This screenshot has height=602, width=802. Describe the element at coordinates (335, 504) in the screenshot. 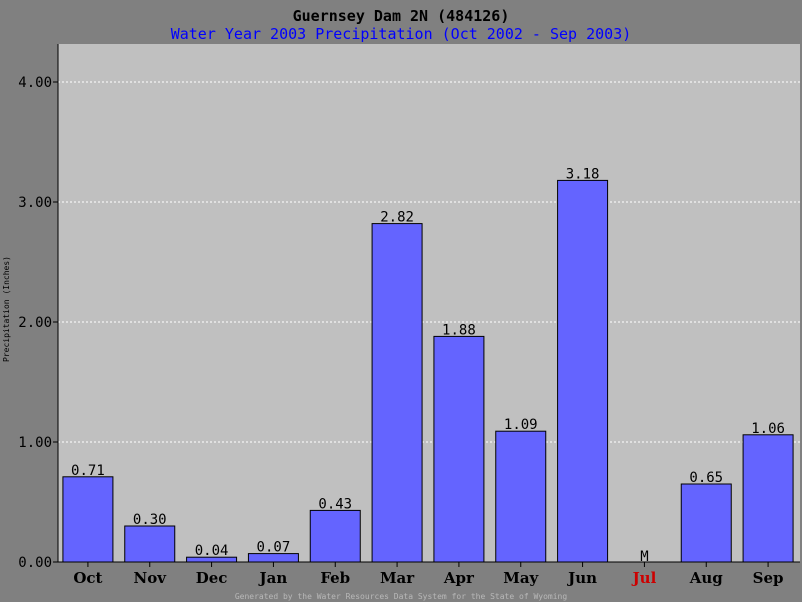

I see `data-label: 0.43` at that location.